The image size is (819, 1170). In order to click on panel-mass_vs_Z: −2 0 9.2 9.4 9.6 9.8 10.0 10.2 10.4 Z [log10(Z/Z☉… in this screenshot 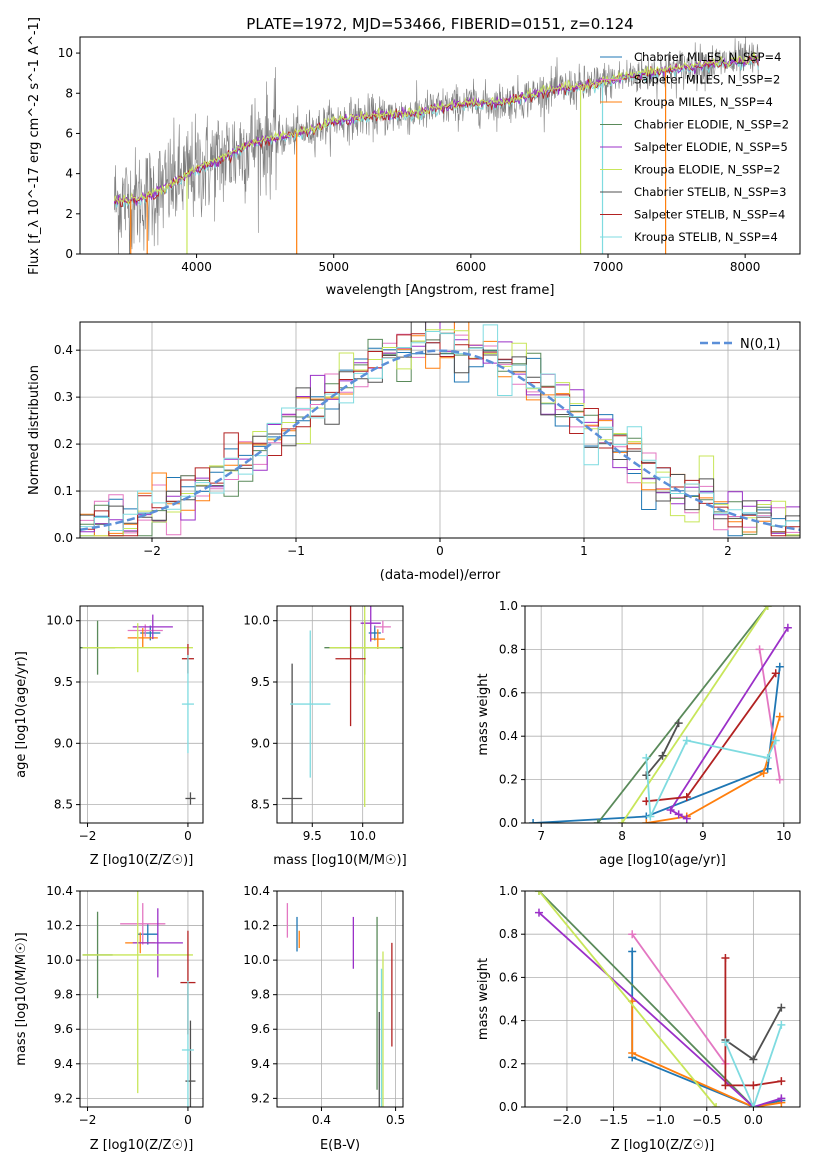, I will do `click(109, 1018)`.